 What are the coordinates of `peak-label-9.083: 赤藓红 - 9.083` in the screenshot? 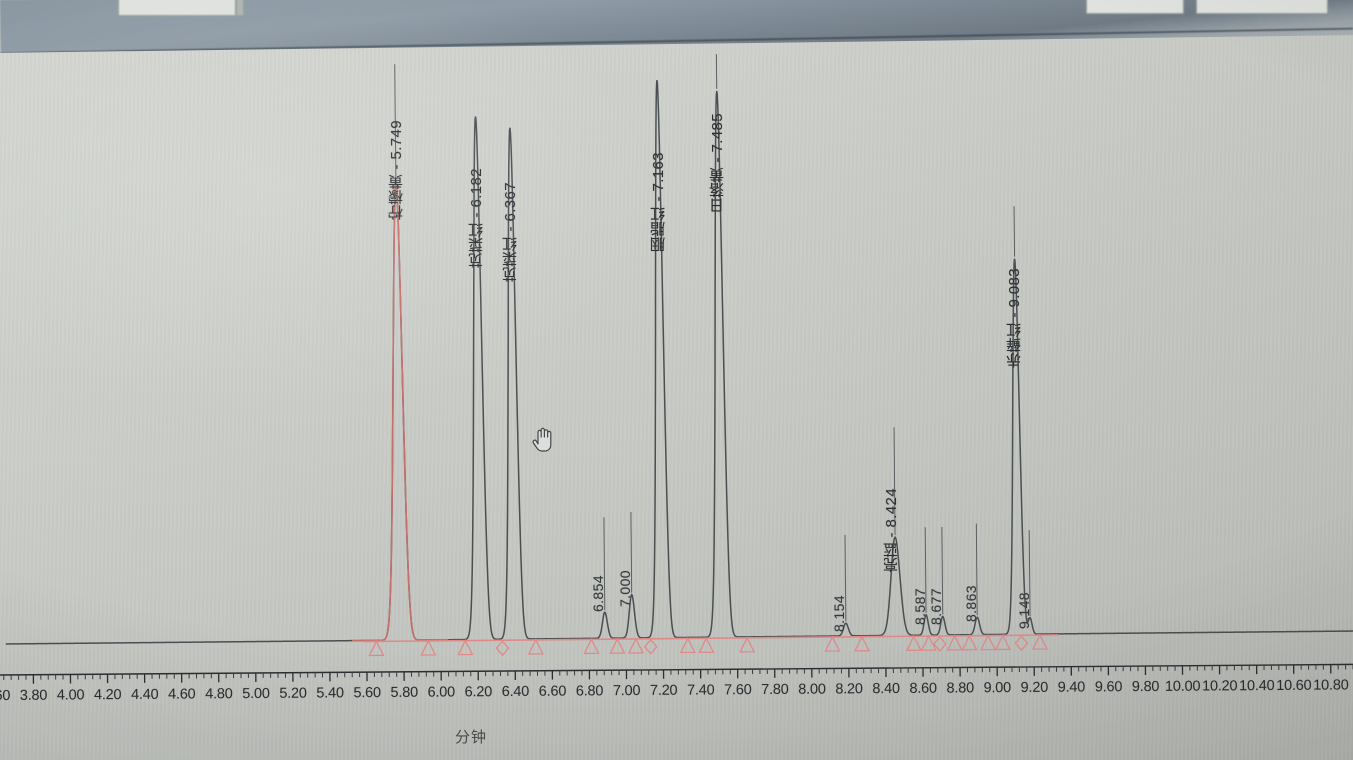 It's located at (1014, 318).